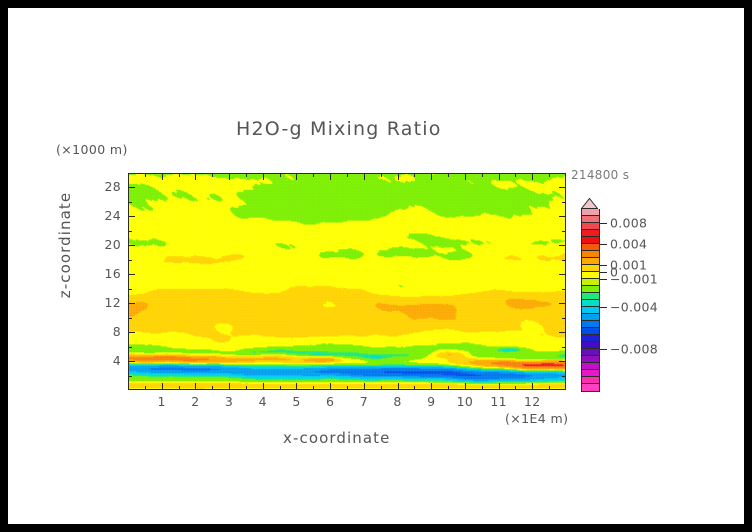 The height and width of the screenshot is (532, 752). Describe the element at coordinates (337, 438) in the screenshot. I see `x-axis-title: x-coordinate` at that location.